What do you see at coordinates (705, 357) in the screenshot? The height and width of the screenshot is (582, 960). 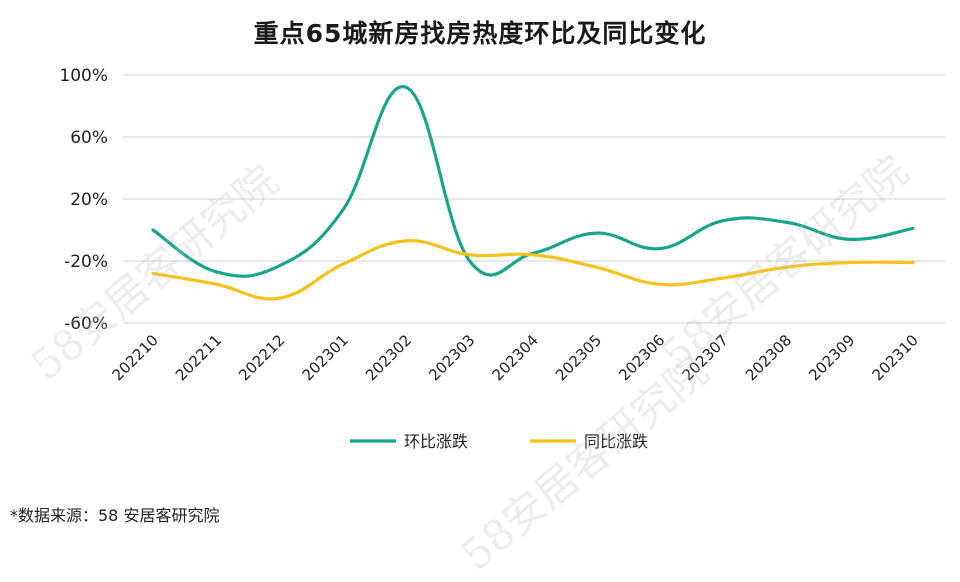 I see `x-tick-label: 202307` at bounding box center [705, 357].